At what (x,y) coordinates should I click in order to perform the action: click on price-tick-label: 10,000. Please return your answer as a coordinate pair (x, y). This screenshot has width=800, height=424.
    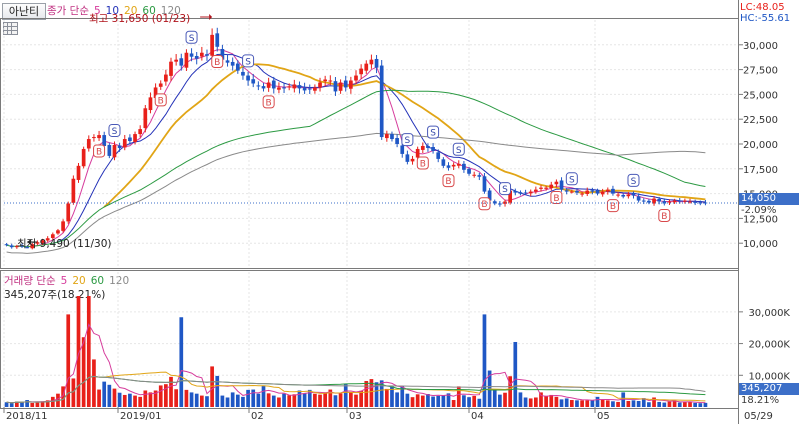
    Looking at the image, I should click on (760, 244).